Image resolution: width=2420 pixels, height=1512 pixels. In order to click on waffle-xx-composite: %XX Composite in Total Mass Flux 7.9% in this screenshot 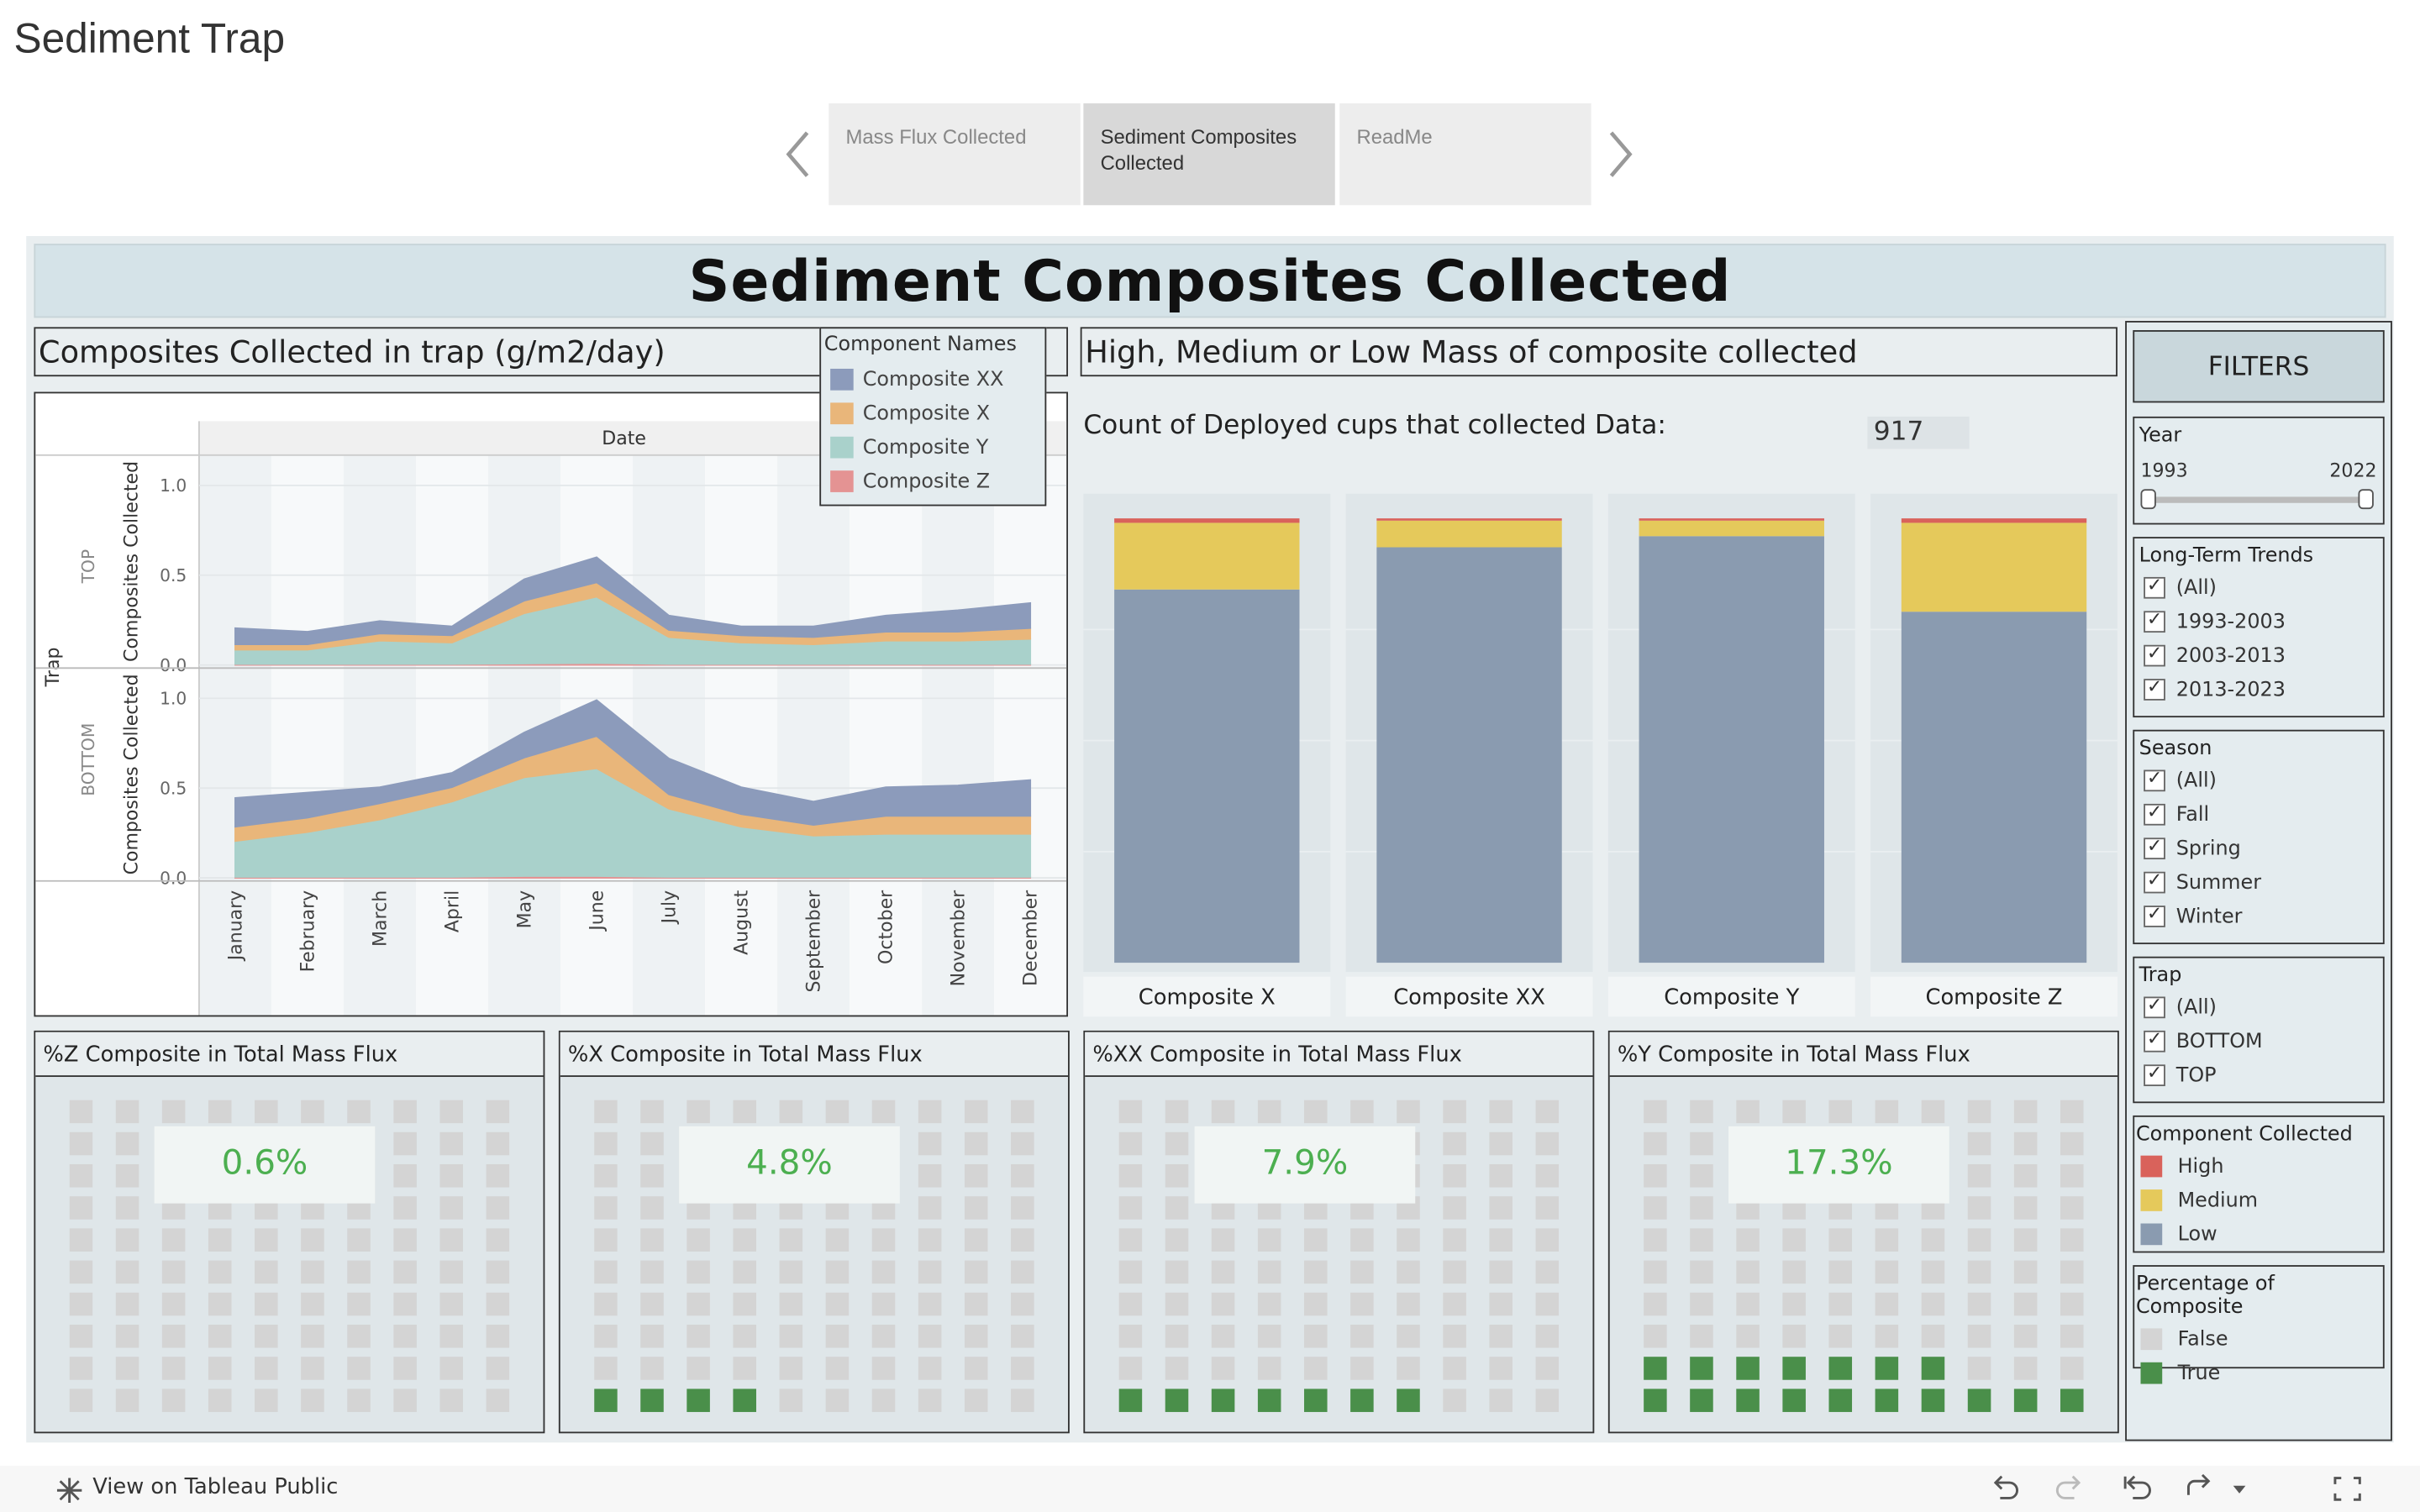, I will do `click(1339, 1232)`.